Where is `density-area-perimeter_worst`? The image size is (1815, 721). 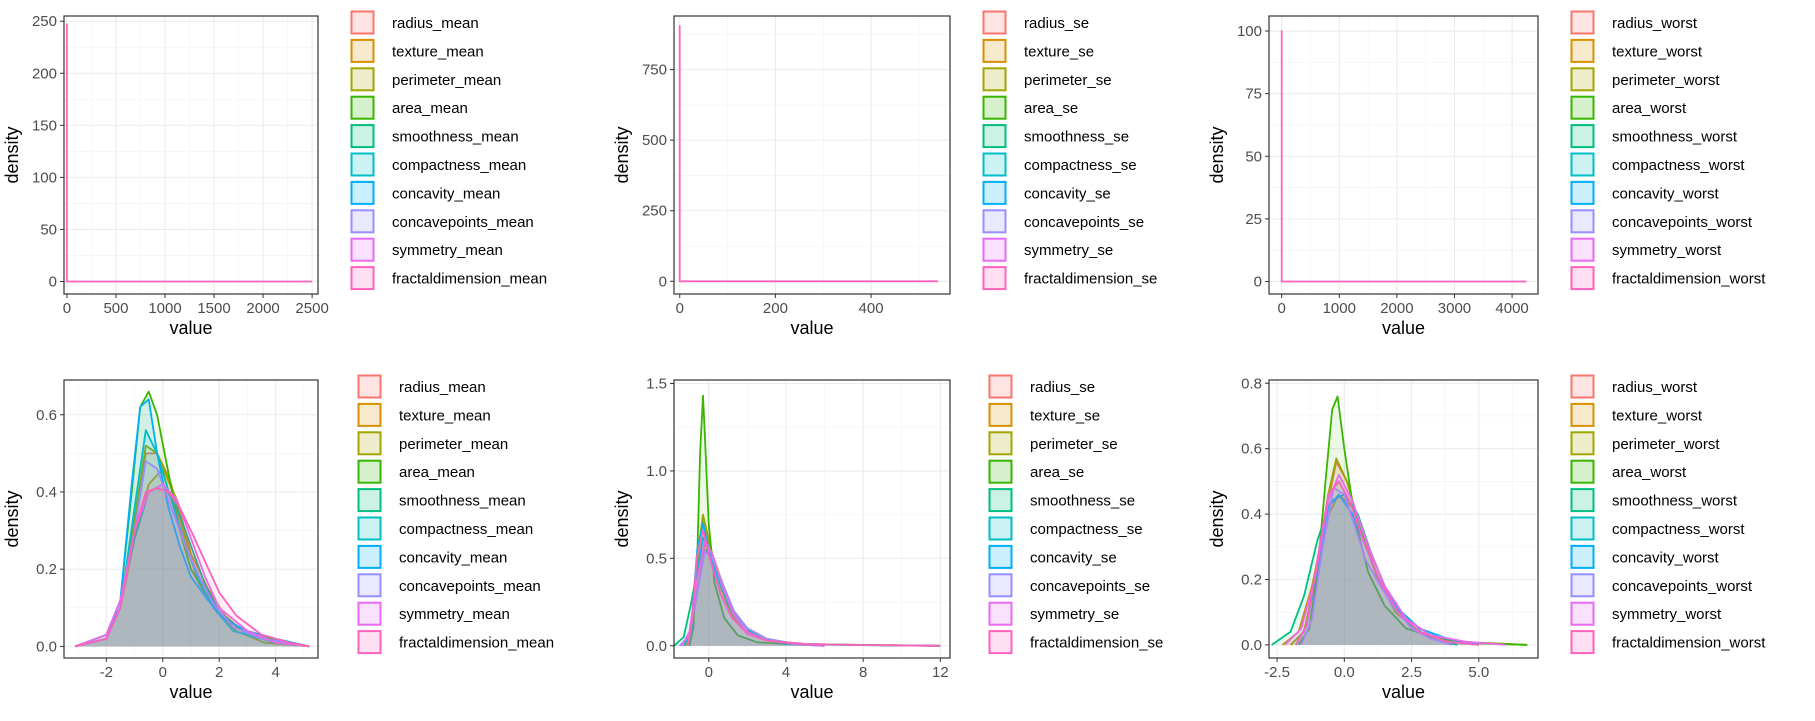 density-area-perimeter_worst is located at coordinates (1409, 551).